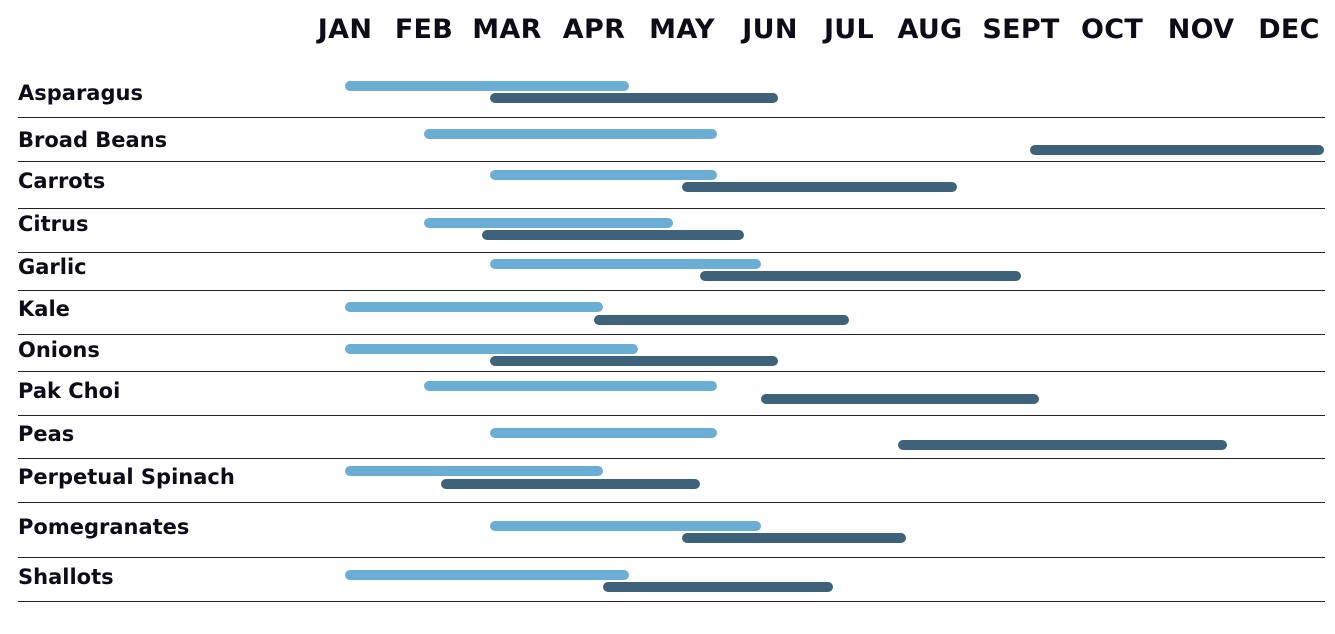 The width and height of the screenshot is (1335, 634). I want to click on row-label-peas: Peas, so click(46, 434).